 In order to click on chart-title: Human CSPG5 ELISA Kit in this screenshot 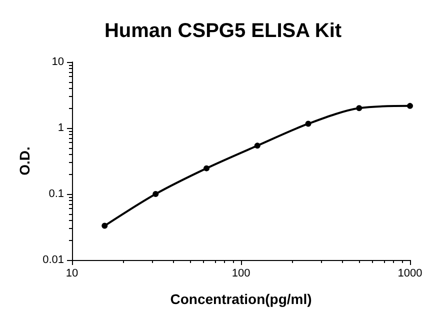, I will do `click(223, 31)`.